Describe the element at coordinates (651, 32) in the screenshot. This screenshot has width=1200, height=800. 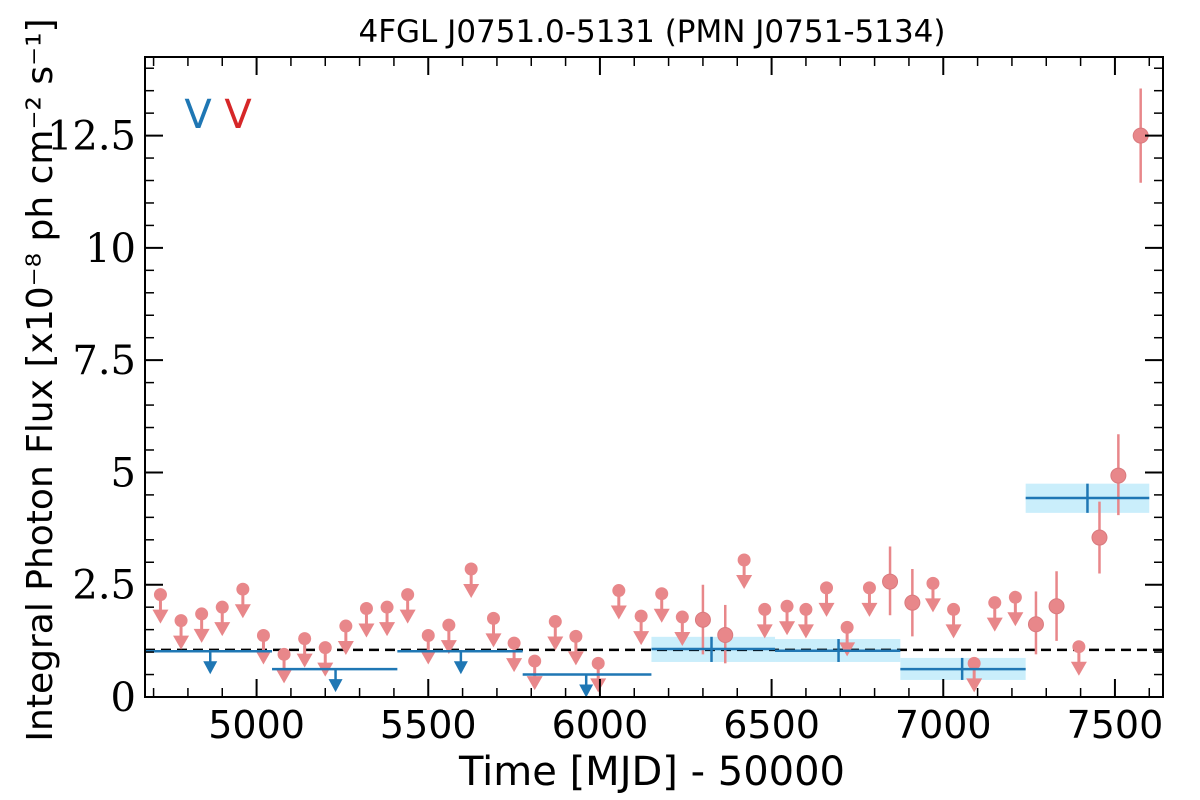
I see `chart-title: 4FGL J0751.0-5131 (PMN J0751-5134)` at that location.